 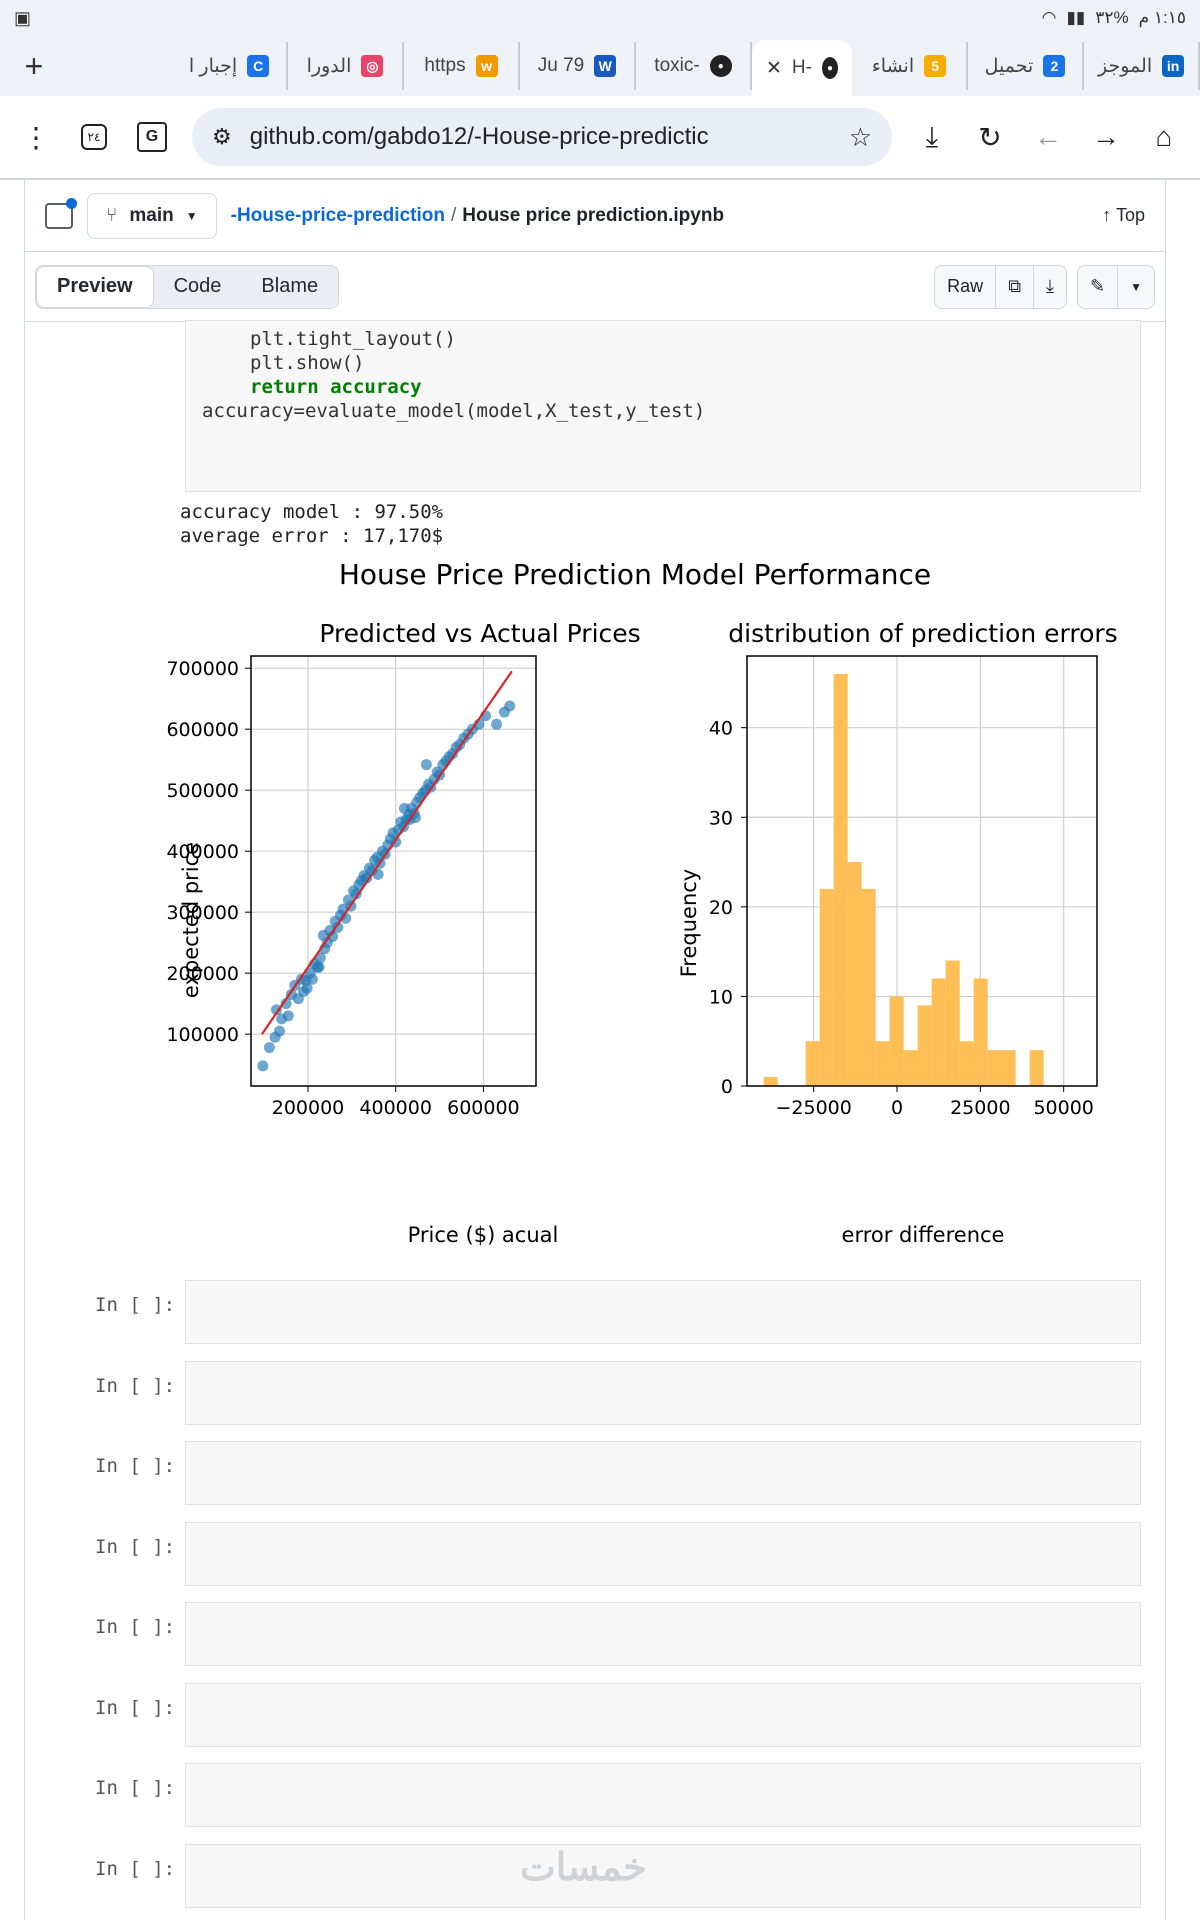 I want to click on download-file-icon: ⤓, so click(x=1050, y=286).